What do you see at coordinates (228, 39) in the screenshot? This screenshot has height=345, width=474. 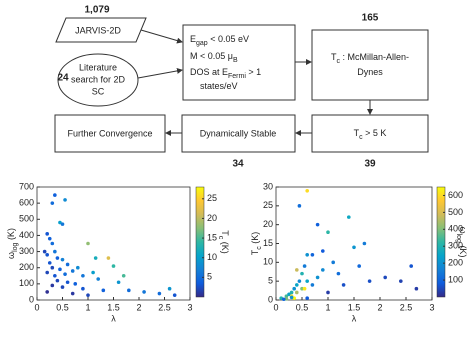 I see `text-part: < 0.05 eV` at bounding box center [228, 39].